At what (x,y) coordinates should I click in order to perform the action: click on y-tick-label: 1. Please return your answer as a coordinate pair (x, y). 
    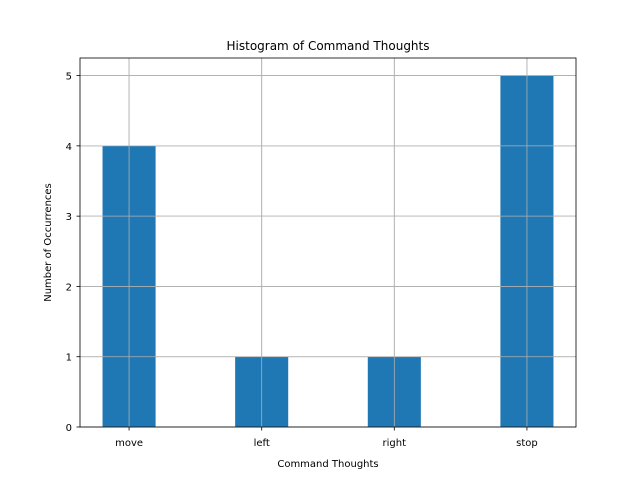
    Looking at the image, I should click on (69, 358).